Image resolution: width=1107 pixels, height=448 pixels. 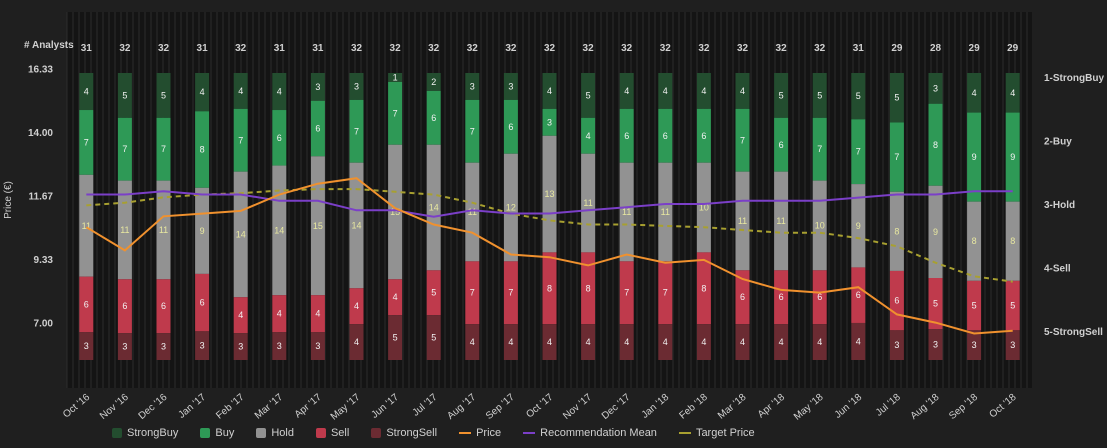 I want to click on segment-value-label: 9, so click(x=858, y=226).